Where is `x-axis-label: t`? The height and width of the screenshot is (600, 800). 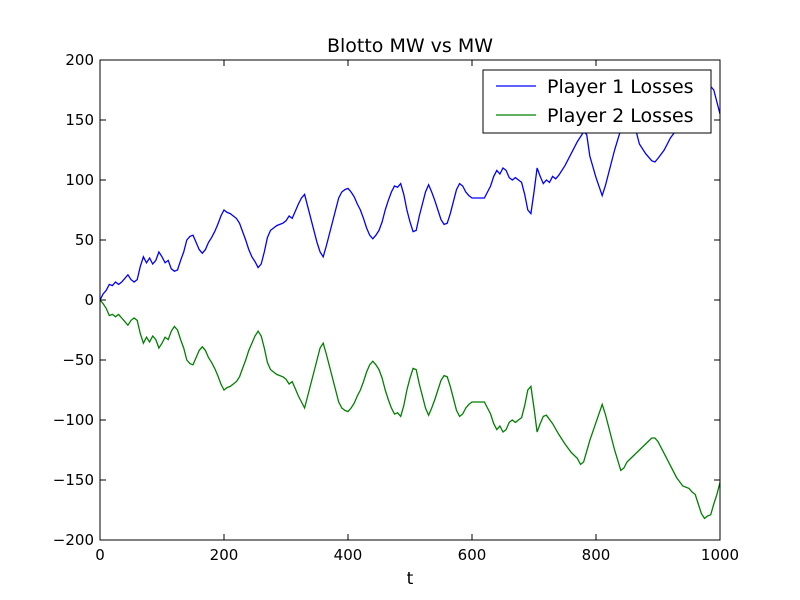
x-axis-label: t is located at coordinates (410, 579).